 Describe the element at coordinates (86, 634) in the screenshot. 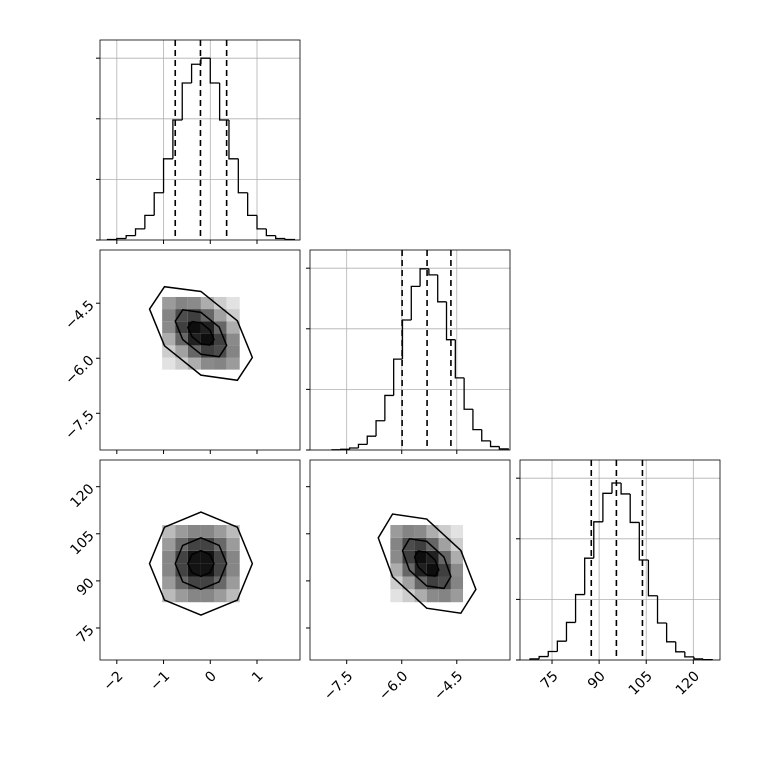

I see `y-tick-label: 75` at that location.